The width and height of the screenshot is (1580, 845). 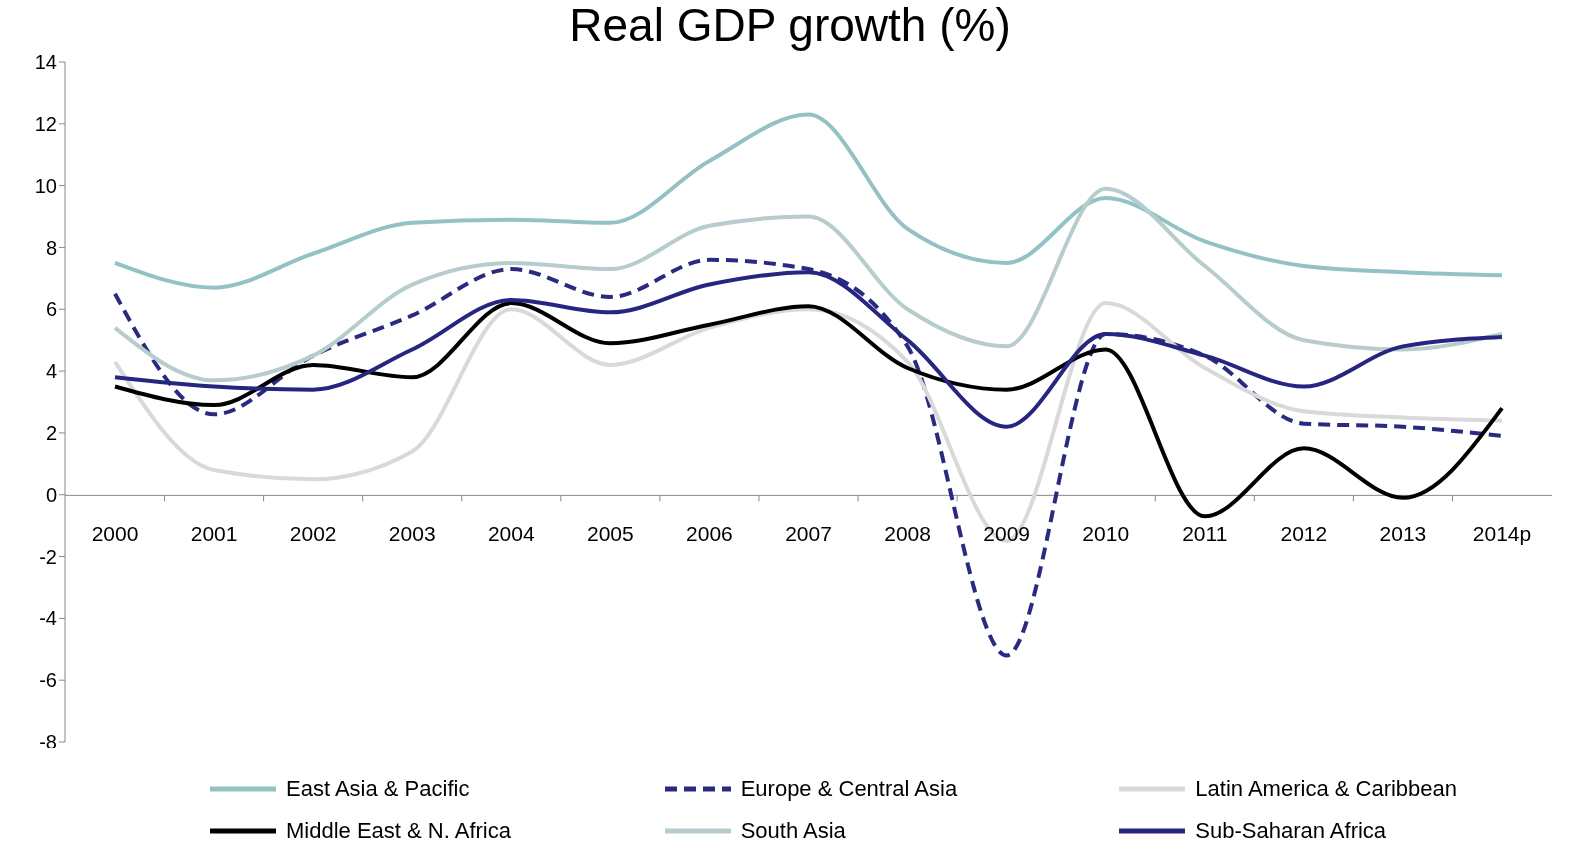 I want to click on x-tick-label: 2006, so click(x=709, y=534).